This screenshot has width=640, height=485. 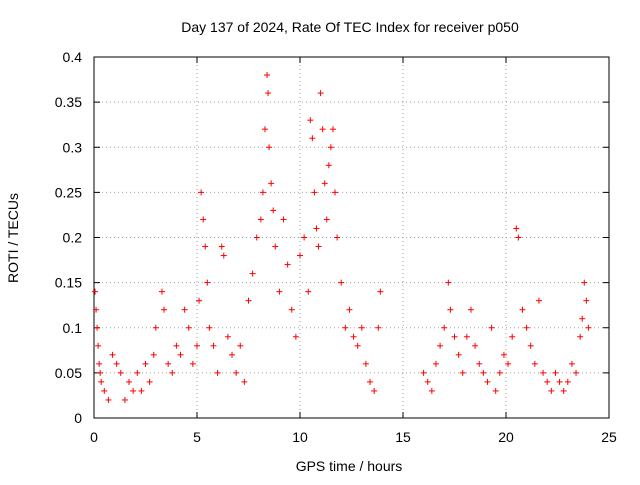 I want to click on x-axis-label: GPS time / hours, so click(x=349, y=466).